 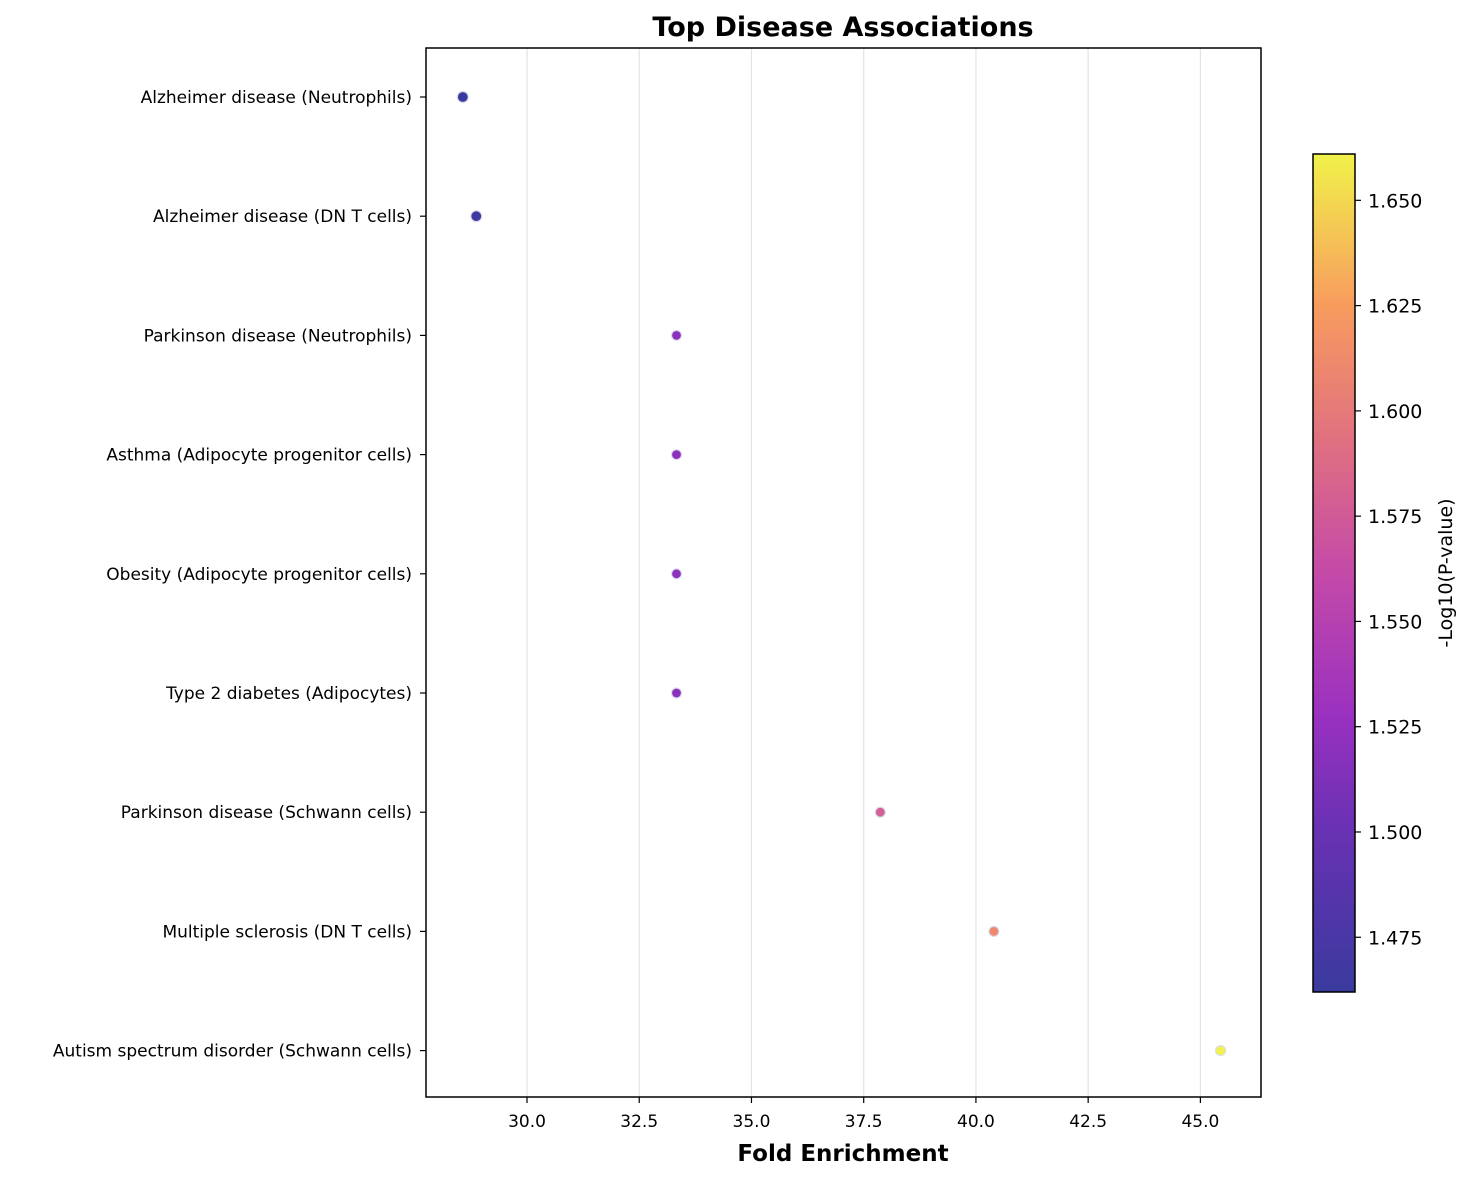 I want to click on colorbar-label: -Log10(P-value), so click(x=1446, y=572).